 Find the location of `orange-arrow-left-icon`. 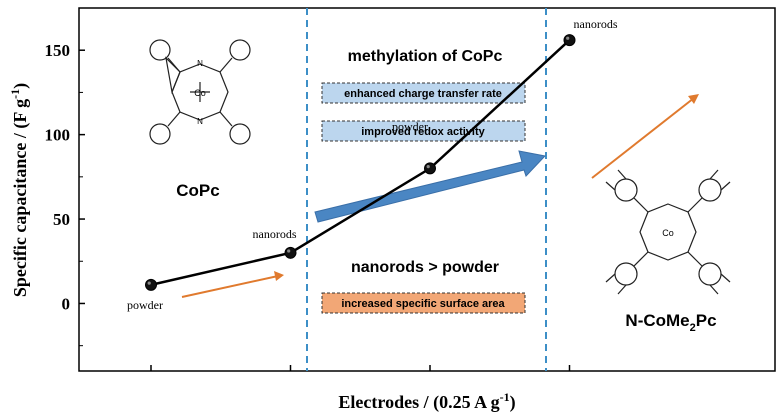

orange-arrow-left-icon is located at coordinates (232, 284).